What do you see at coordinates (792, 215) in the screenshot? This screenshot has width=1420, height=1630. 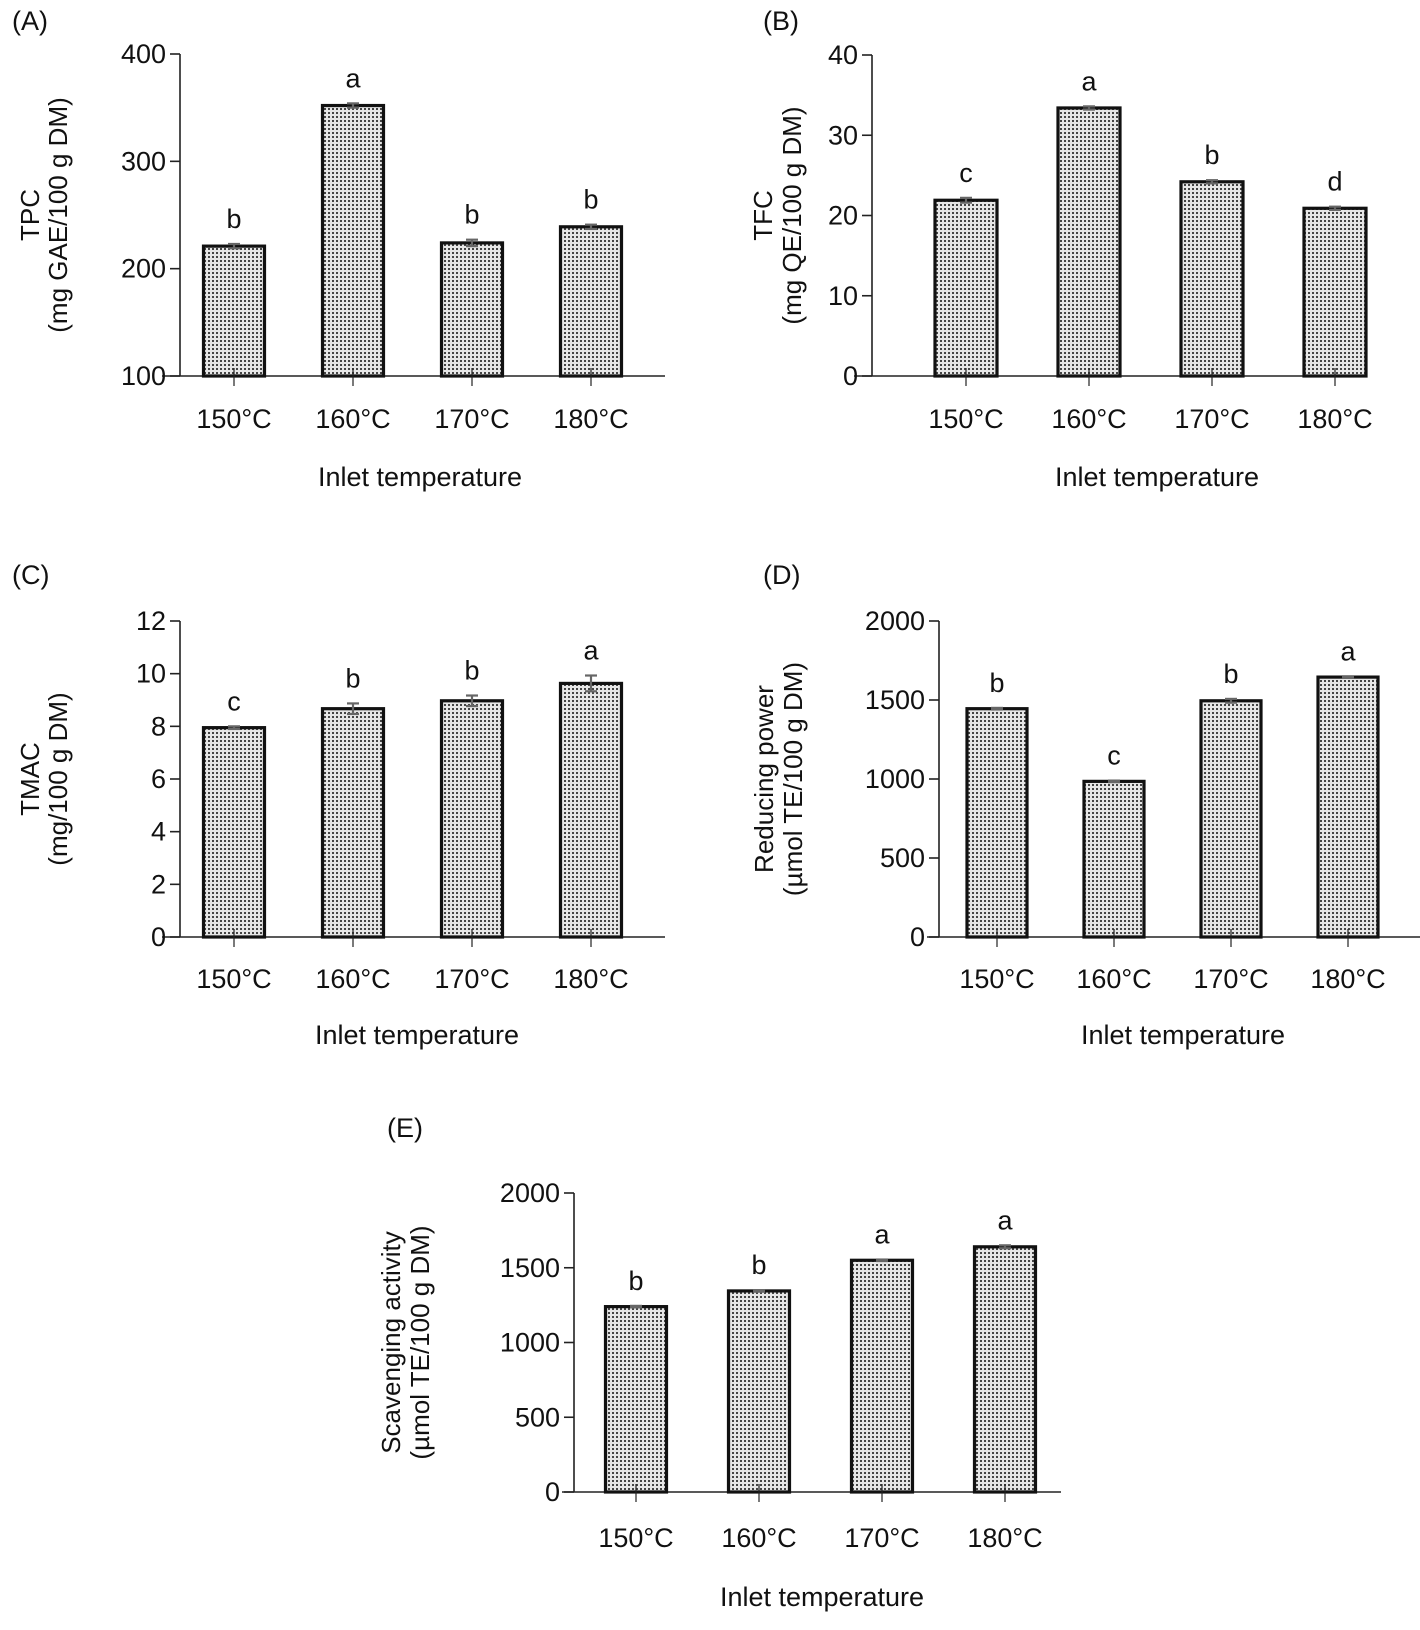 I see `y-axis-units: (mg QE/100 g DM)` at bounding box center [792, 215].